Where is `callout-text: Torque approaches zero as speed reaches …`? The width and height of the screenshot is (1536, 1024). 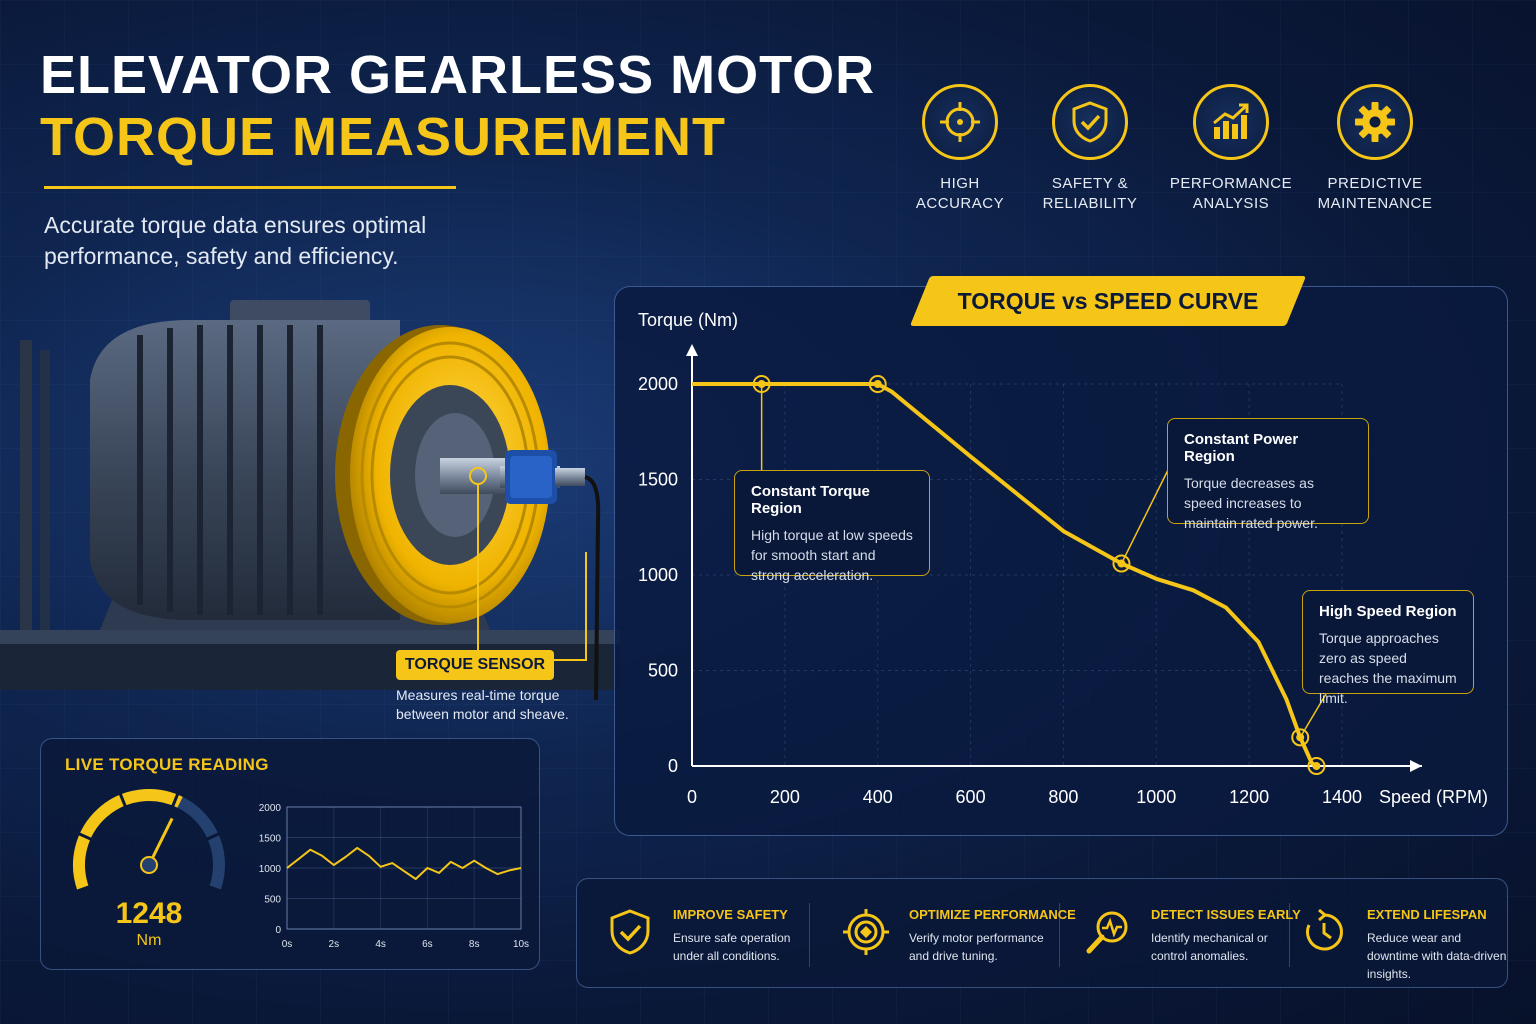
callout-text: Torque approaches zero as speed reaches … is located at coordinates (1388, 668).